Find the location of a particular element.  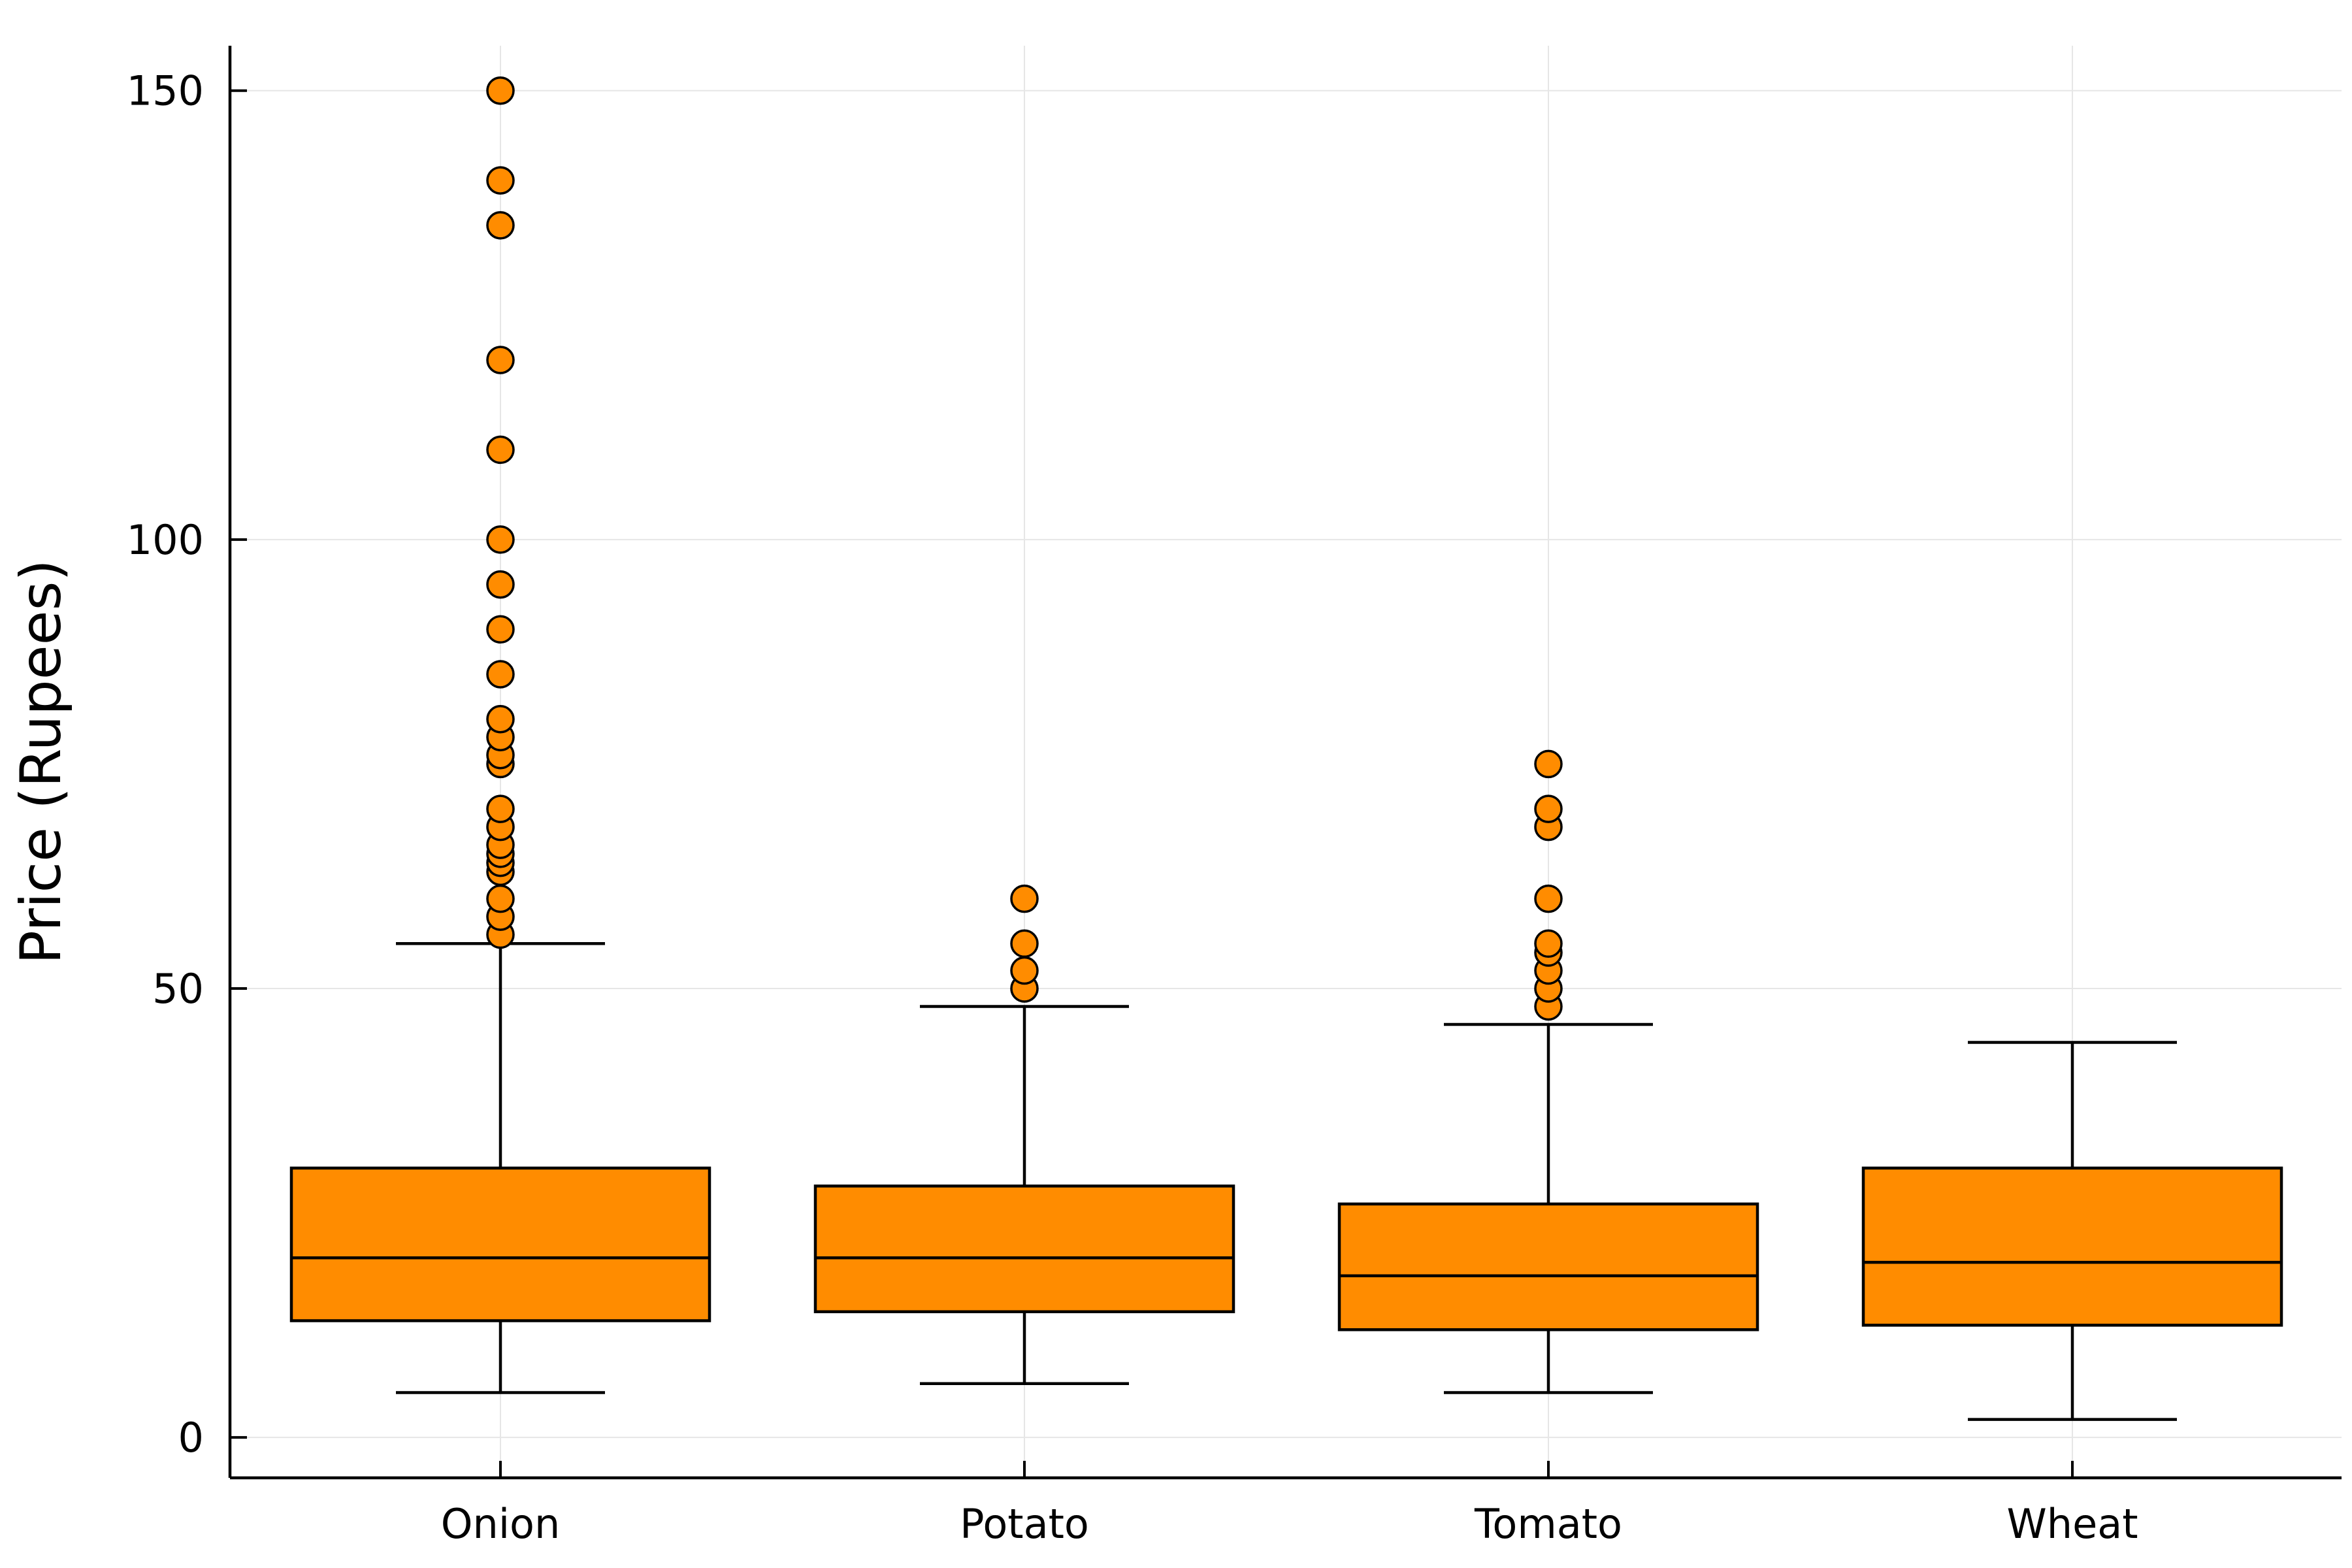

x-tick-label: Potato is located at coordinates (1024, 1524).